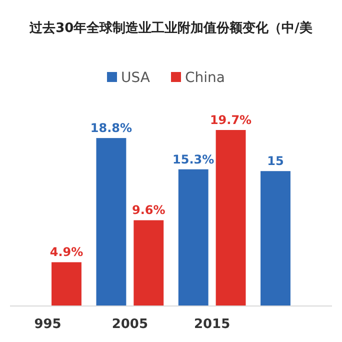 The image size is (342, 342). Describe the element at coordinates (149, 210) in the screenshot. I see `data-label: 9.6%` at that location.